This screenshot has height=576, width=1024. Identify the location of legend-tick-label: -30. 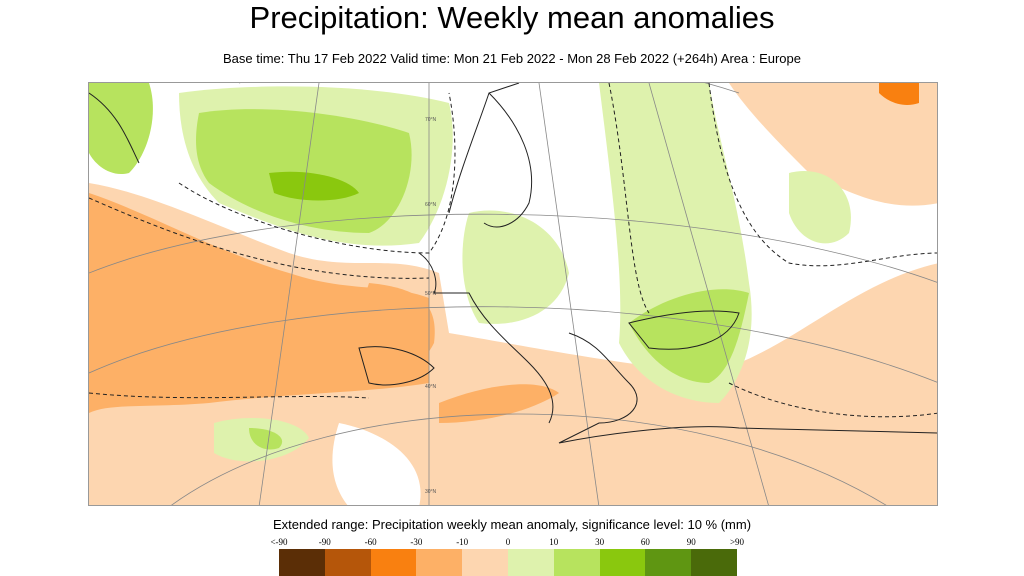
(416, 542).